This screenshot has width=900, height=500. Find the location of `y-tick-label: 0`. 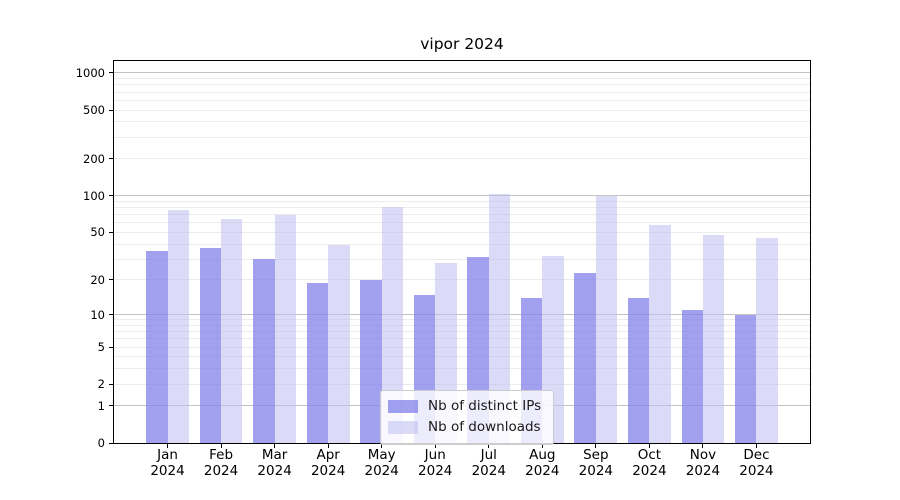

y-tick-label: 0 is located at coordinates (101, 443).